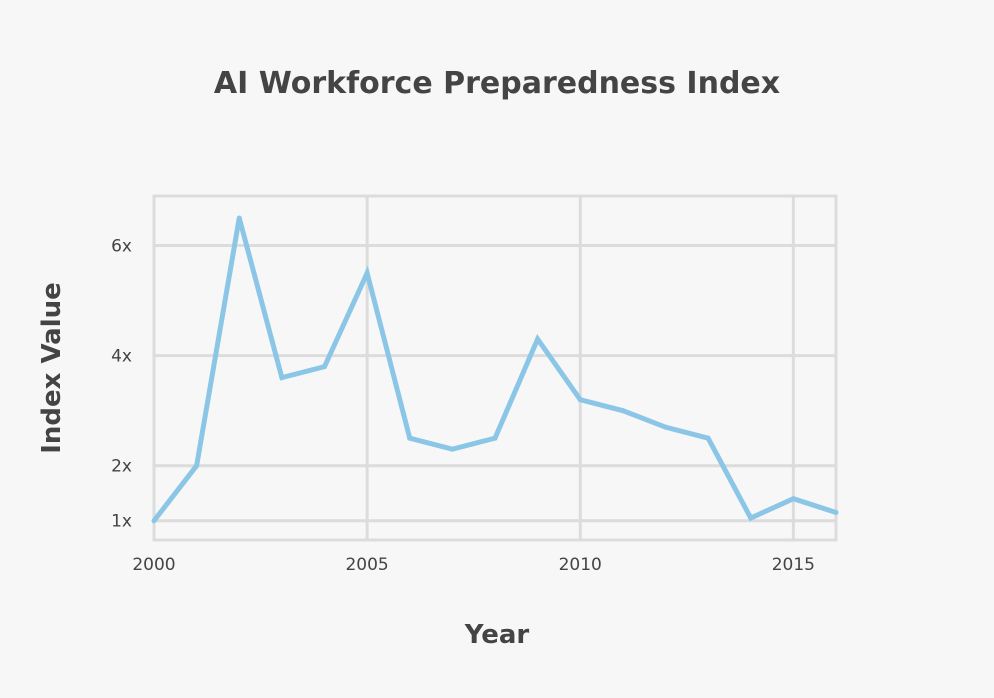 Image resolution: width=994 pixels, height=698 pixels. I want to click on x-tick-label: 2000, so click(153, 565).